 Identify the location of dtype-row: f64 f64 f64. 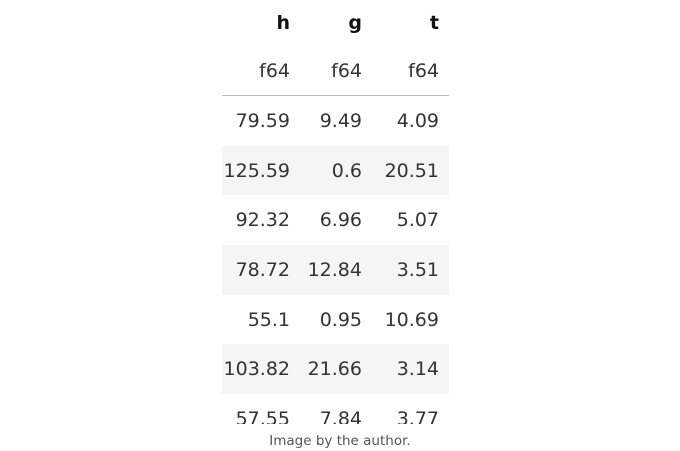
(335, 71).